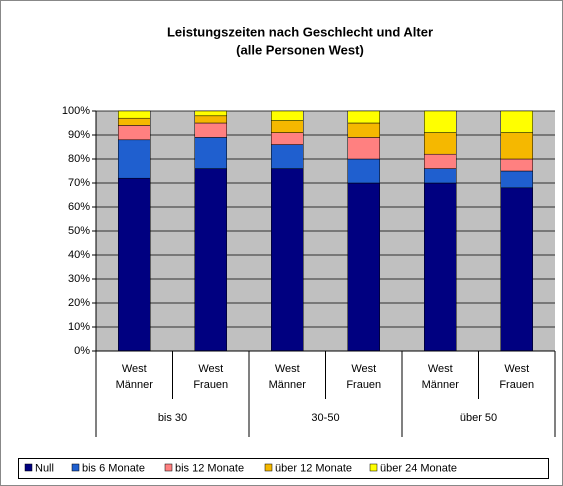 This screenshot has height=486, width=563. Describe the element at coordinates (79, 255) in the screenshot. I see `y-tick-label: 40%` at that location.